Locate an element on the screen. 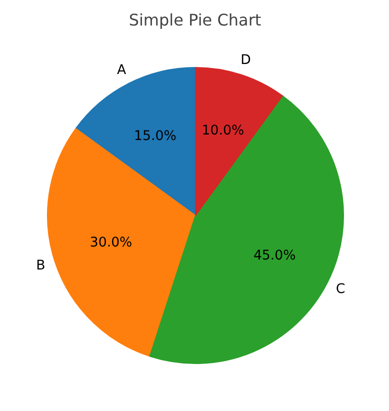 Image resolution: width=389 pixels, height=411 pixels. chart-title: Simple Pie Chart is located at coordinates (195, 20).